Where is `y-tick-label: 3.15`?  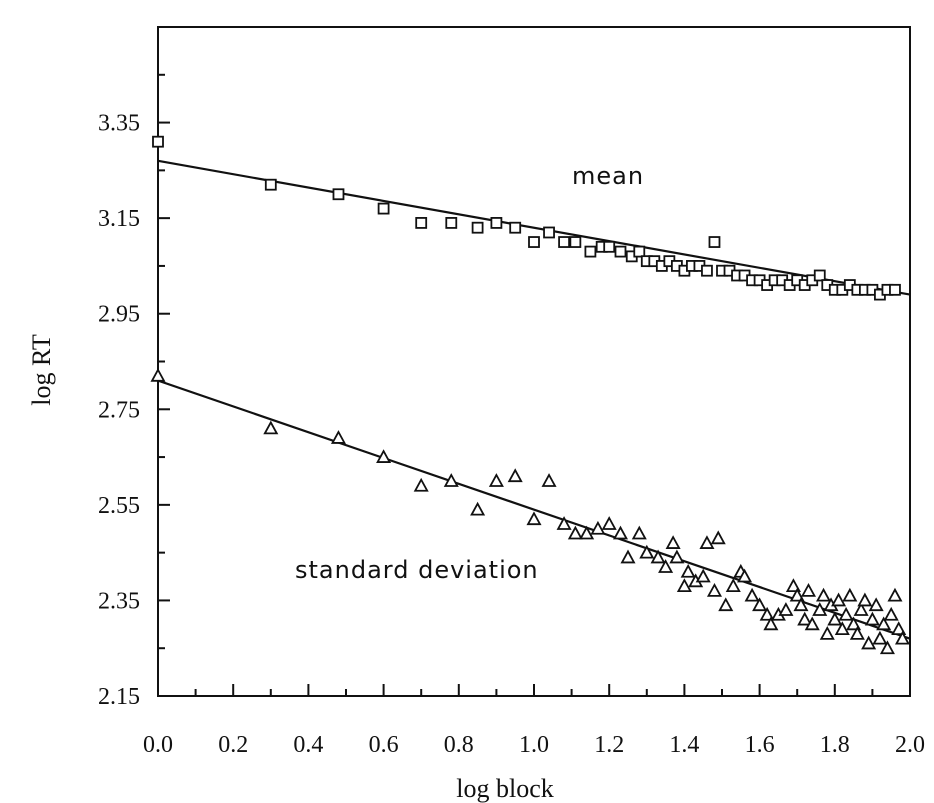 y-tick-label: 3.15 is located at coordinates (119, 219).